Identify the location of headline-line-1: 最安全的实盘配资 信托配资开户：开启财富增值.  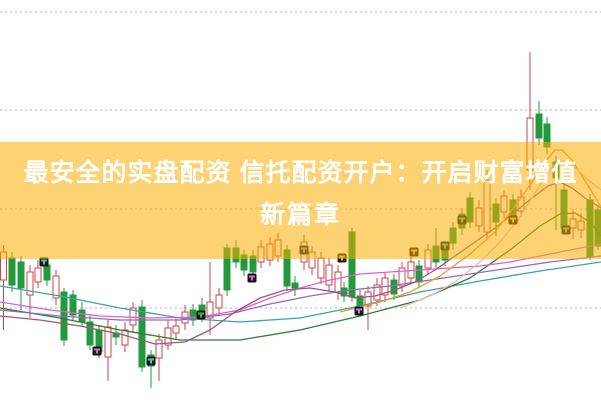
(300, 173).